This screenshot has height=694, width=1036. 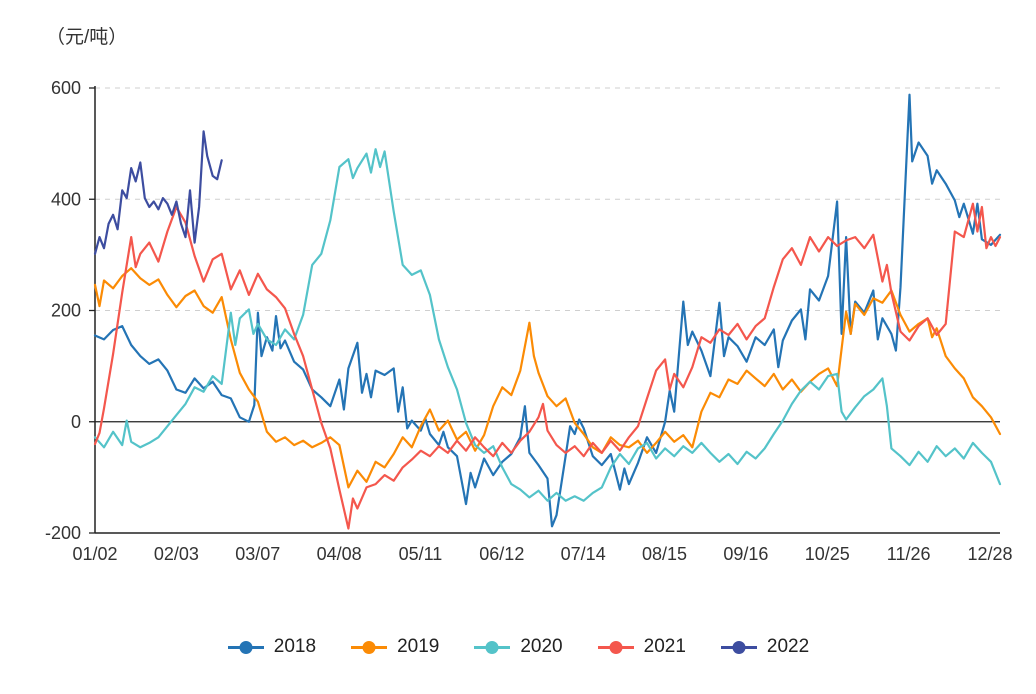 What do you see at coordinates (76, 422) in the screenshot?
I see `y-tick-label: 0` at bounding box center [76, 422].